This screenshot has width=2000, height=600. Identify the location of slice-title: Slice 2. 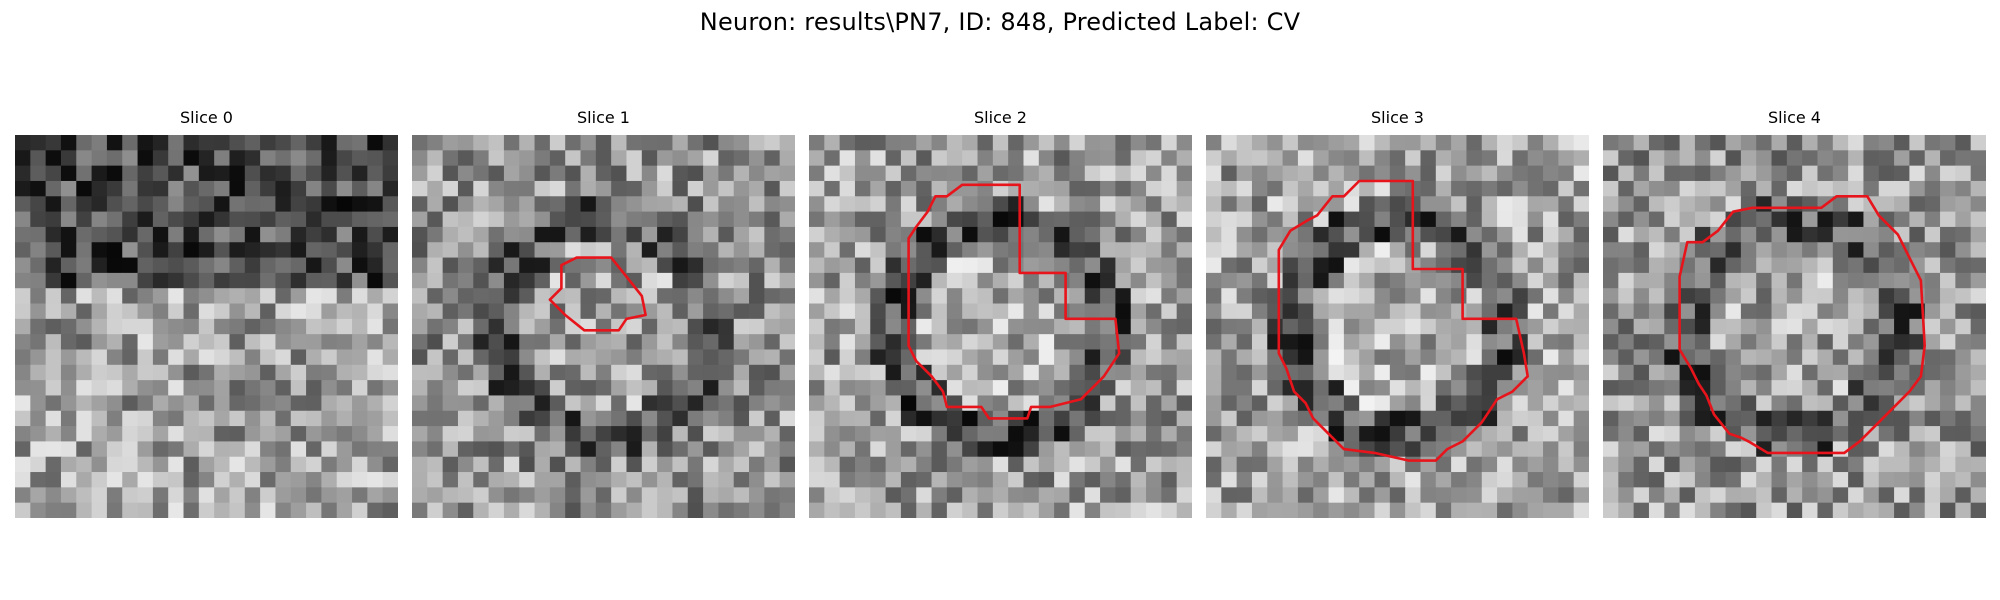
(1000, 117).